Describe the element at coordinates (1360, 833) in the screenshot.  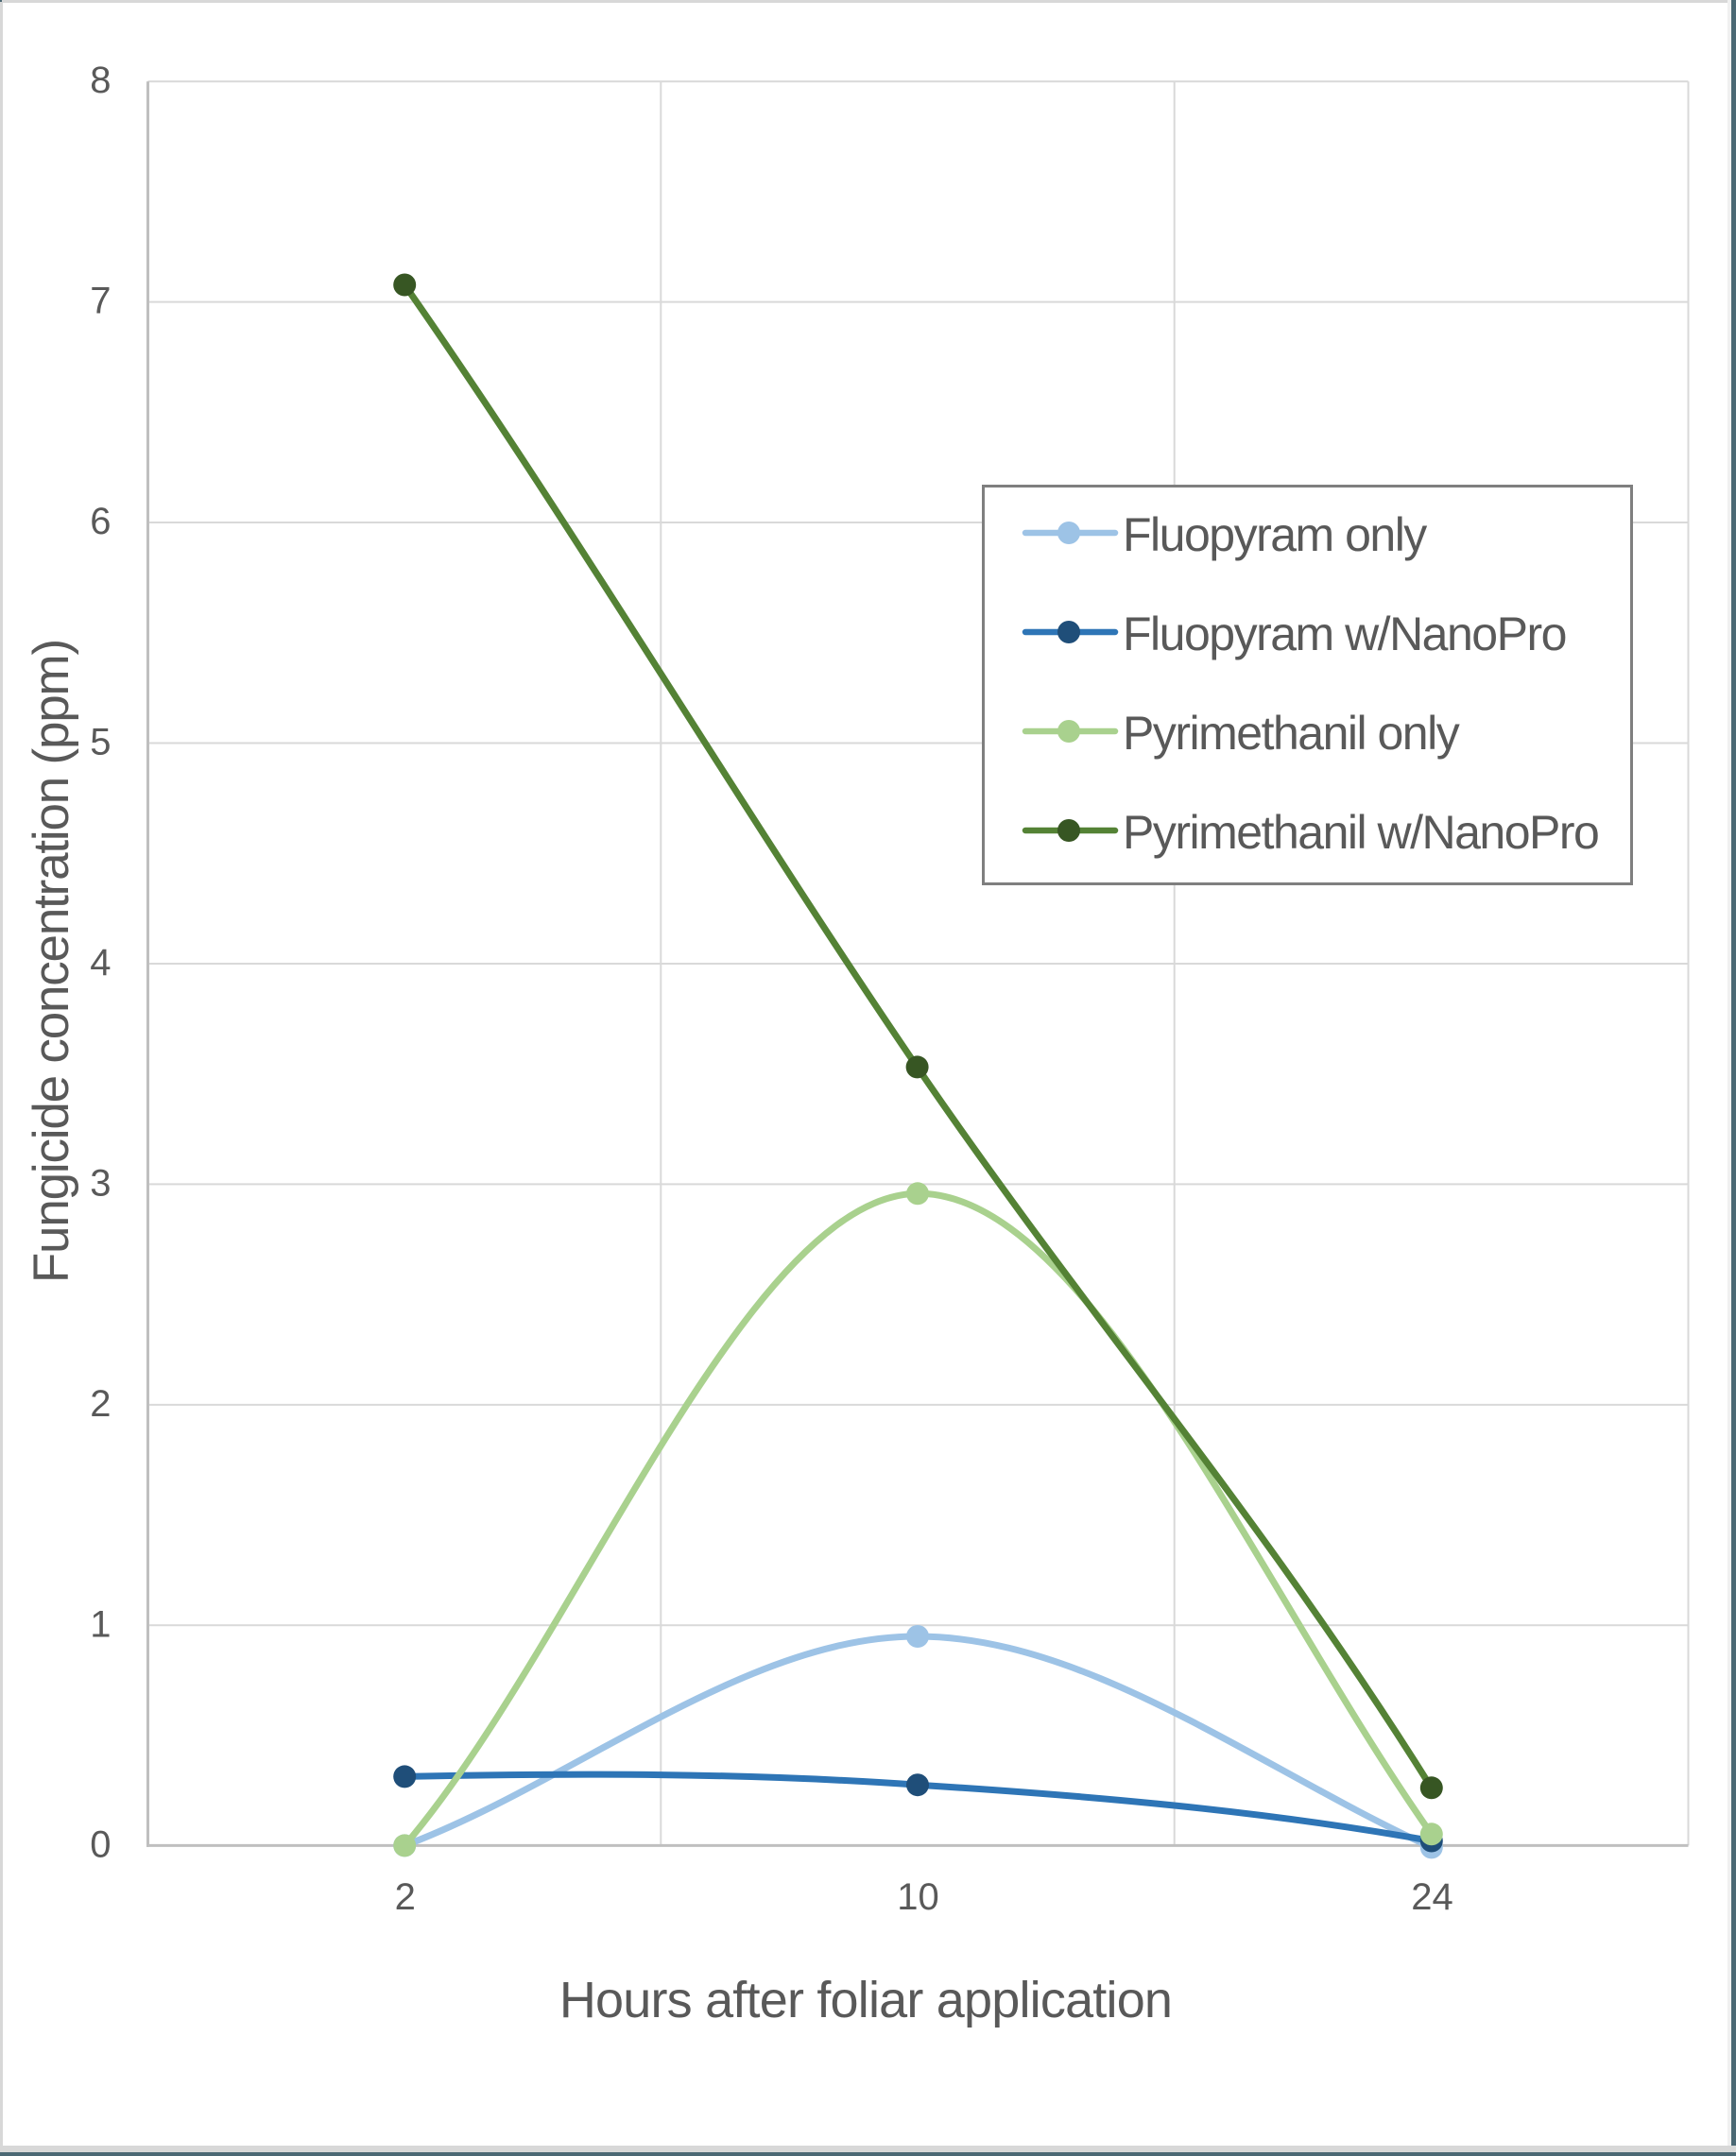
I see `svg-text: Pyrimethanil w/NanoPro` at that location.